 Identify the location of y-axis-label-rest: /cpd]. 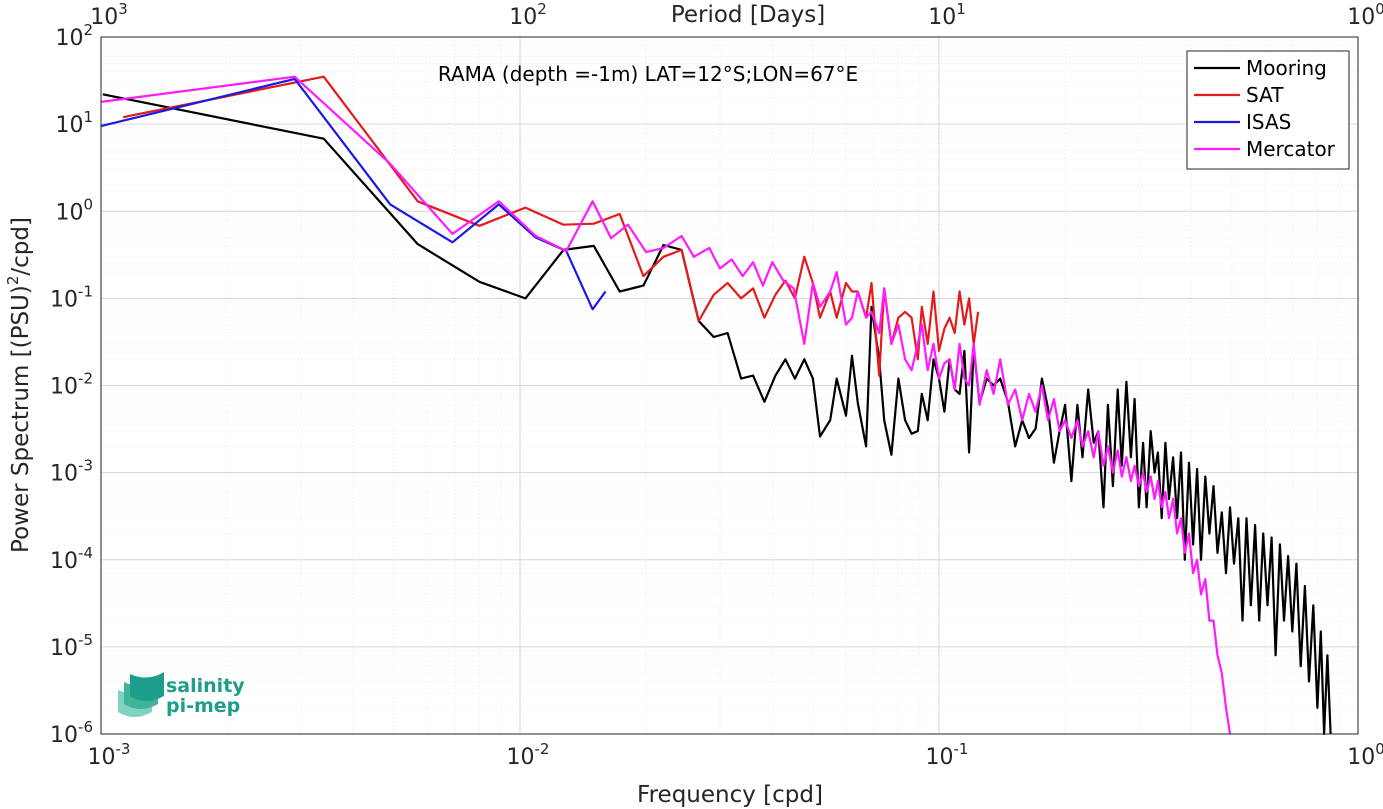
(21, 246).